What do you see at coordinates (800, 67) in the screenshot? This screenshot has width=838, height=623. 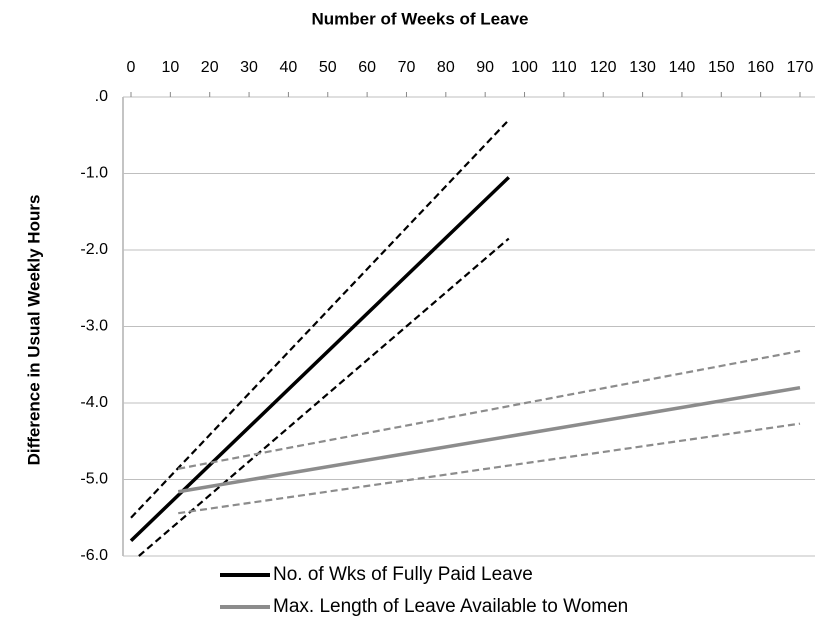 I see `x-tick-label: 170` at bounding box center [800, 67].